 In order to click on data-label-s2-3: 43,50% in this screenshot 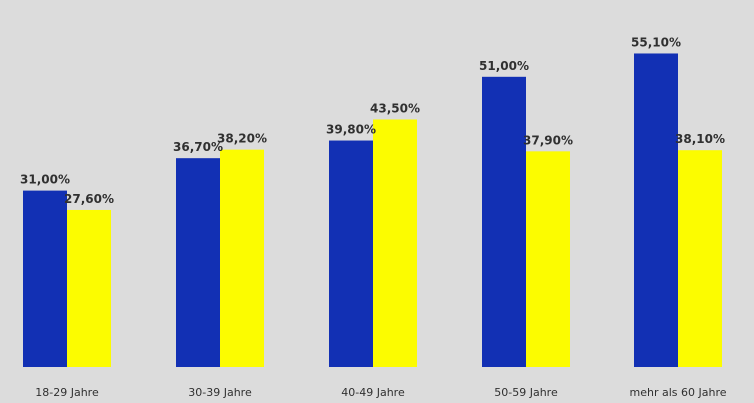, I will do `click(395, 108)`.